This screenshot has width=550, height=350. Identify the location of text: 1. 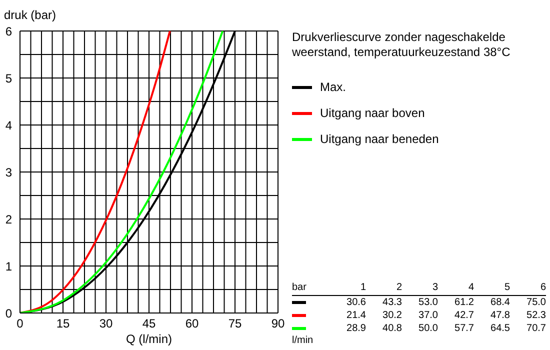
(362, 288).